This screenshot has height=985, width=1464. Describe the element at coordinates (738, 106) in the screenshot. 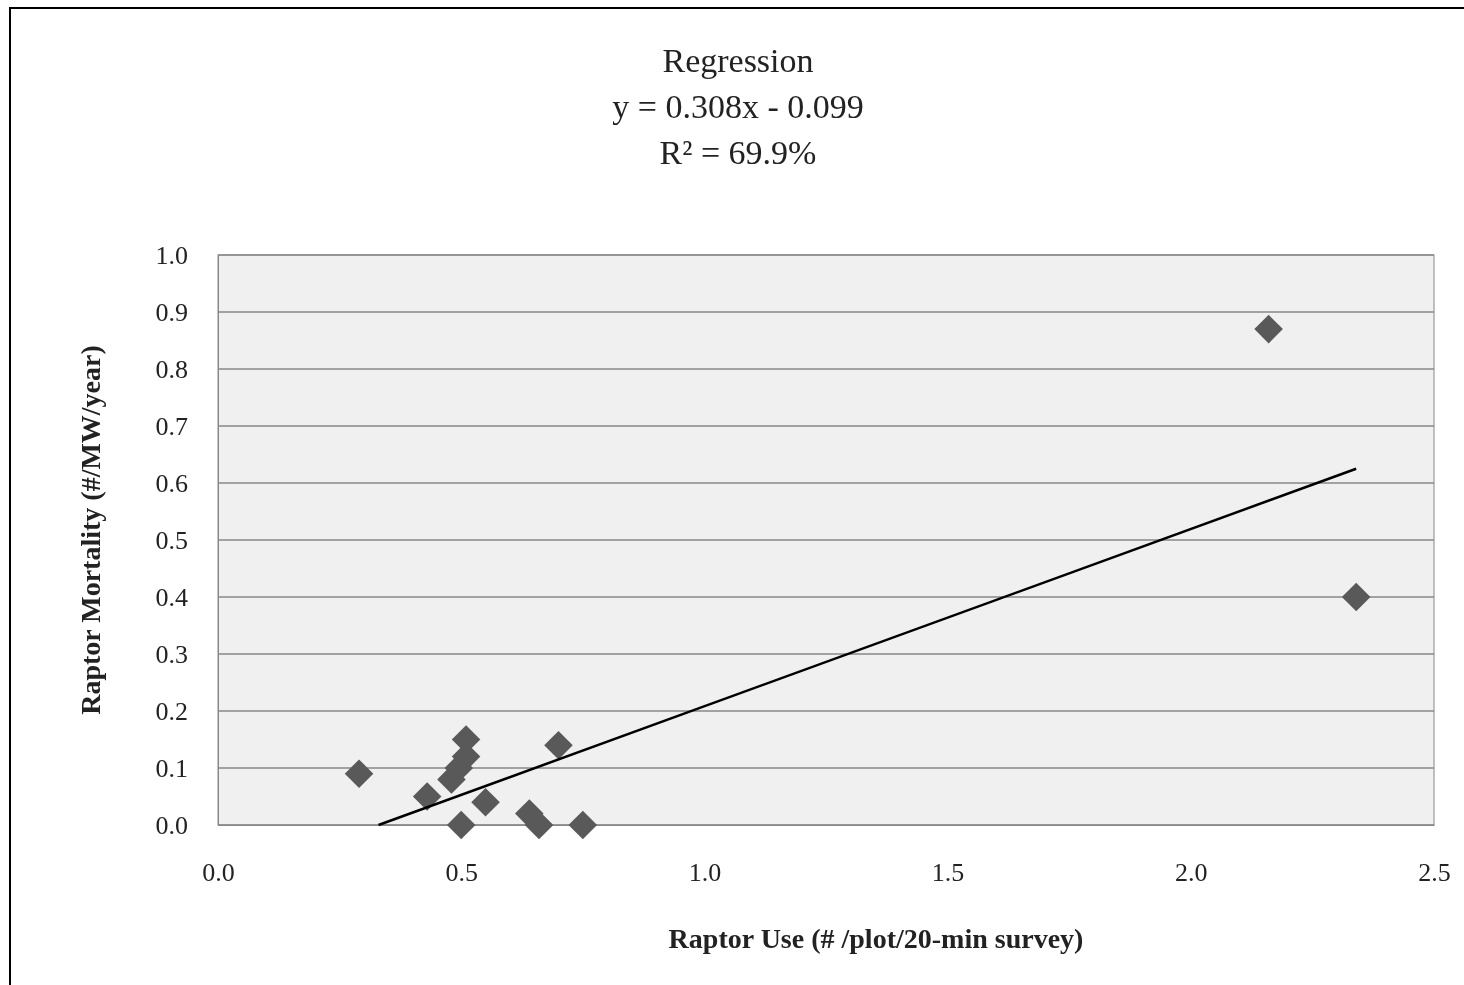

I see `chart-title: Regression y = 0.308x - 0.099 R² = 69.9%` at that location.